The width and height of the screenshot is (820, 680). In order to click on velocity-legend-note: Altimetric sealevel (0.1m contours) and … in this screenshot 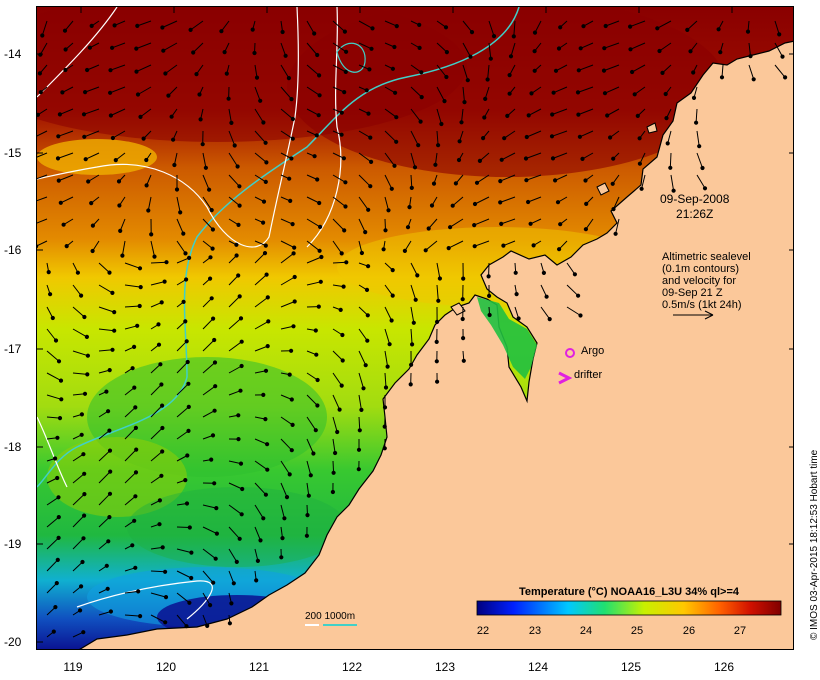, I will do `click(706, 281)`.